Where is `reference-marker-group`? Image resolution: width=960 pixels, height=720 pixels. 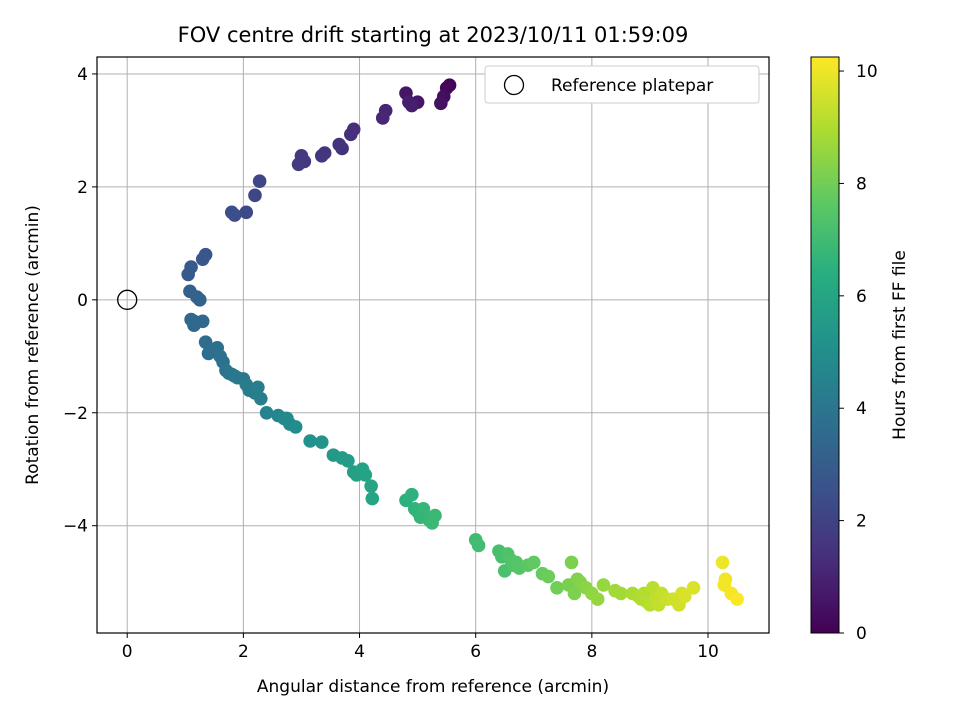 reference-marker-group is located at coordinates (127, 299).